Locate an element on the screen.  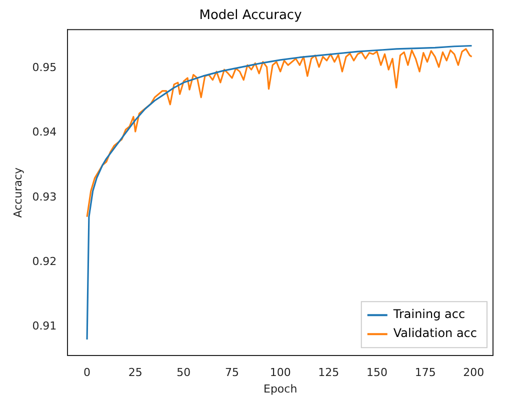
legend-label: Validation acc is located at coordinates (435, 333).